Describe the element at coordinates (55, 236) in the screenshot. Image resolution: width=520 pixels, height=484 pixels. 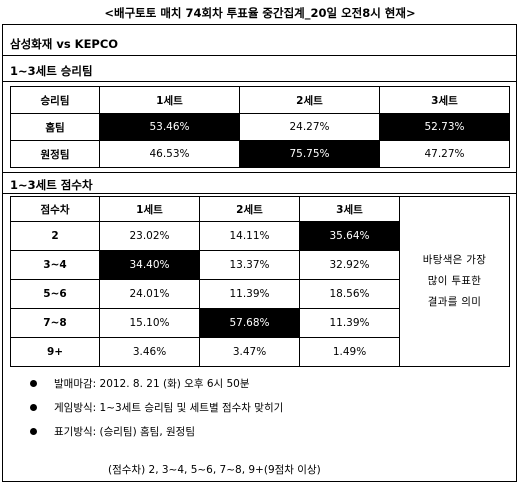
I see `row-label: 2` at that location.